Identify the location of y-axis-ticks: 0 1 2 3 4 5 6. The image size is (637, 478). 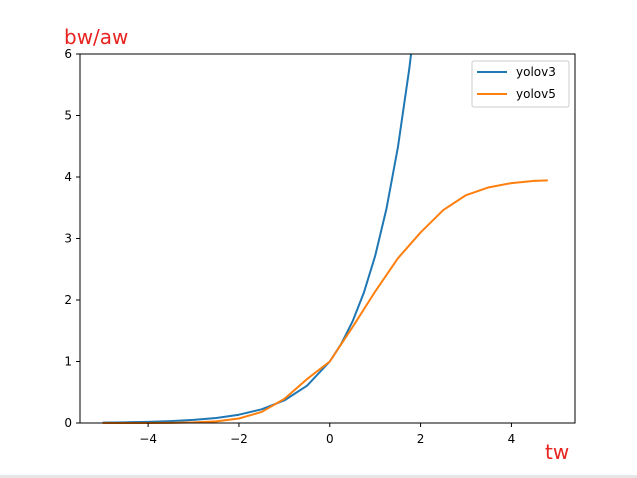
(72, 238).